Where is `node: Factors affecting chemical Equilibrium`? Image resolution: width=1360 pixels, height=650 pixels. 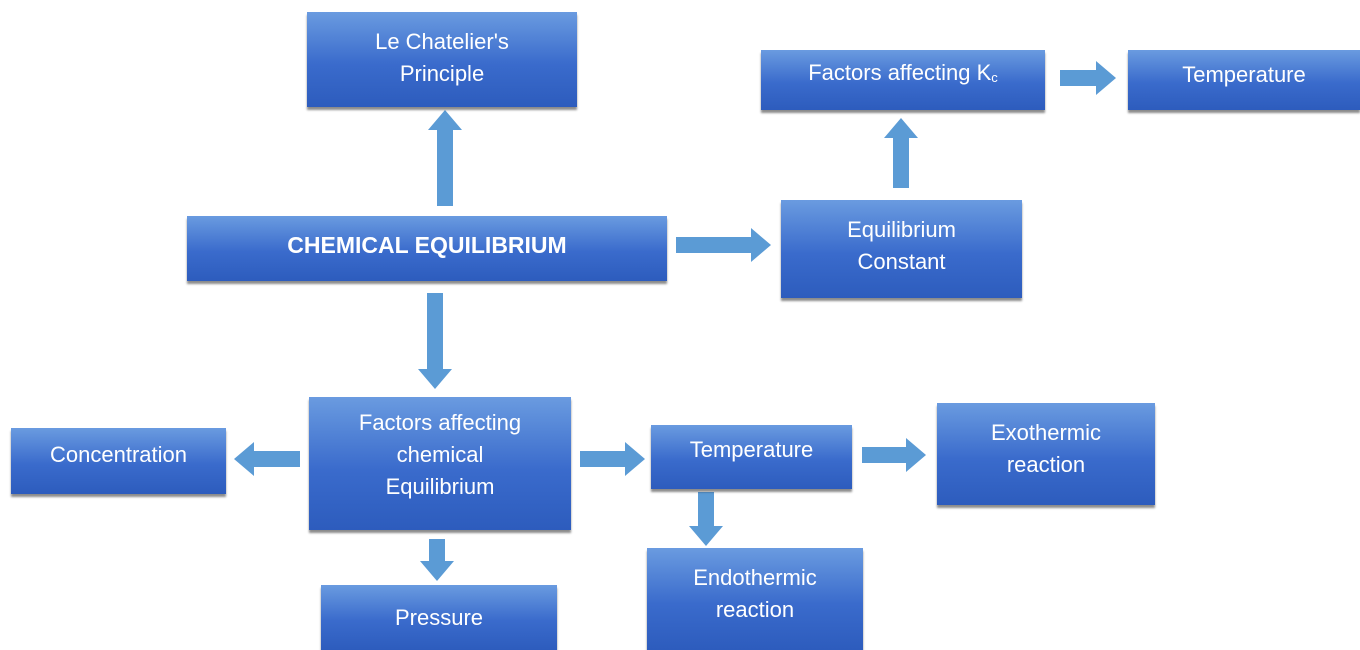 node: Factors affecting chemical Equilibrium is located at coordinates (440, 463).